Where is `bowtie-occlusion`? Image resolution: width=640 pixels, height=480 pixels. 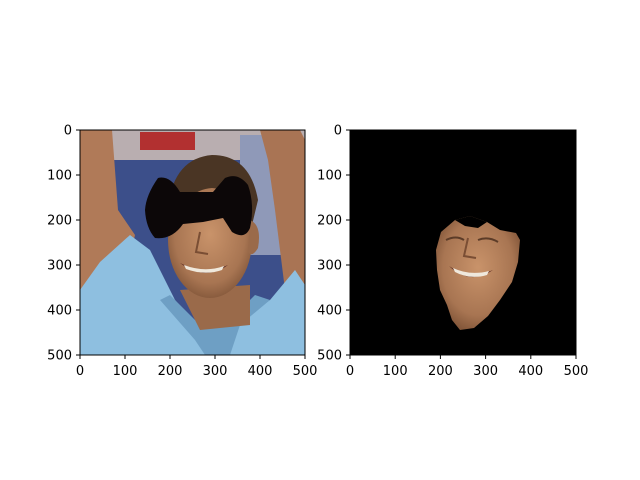
bowtie-occlusion is located at coordinates (199, 207).